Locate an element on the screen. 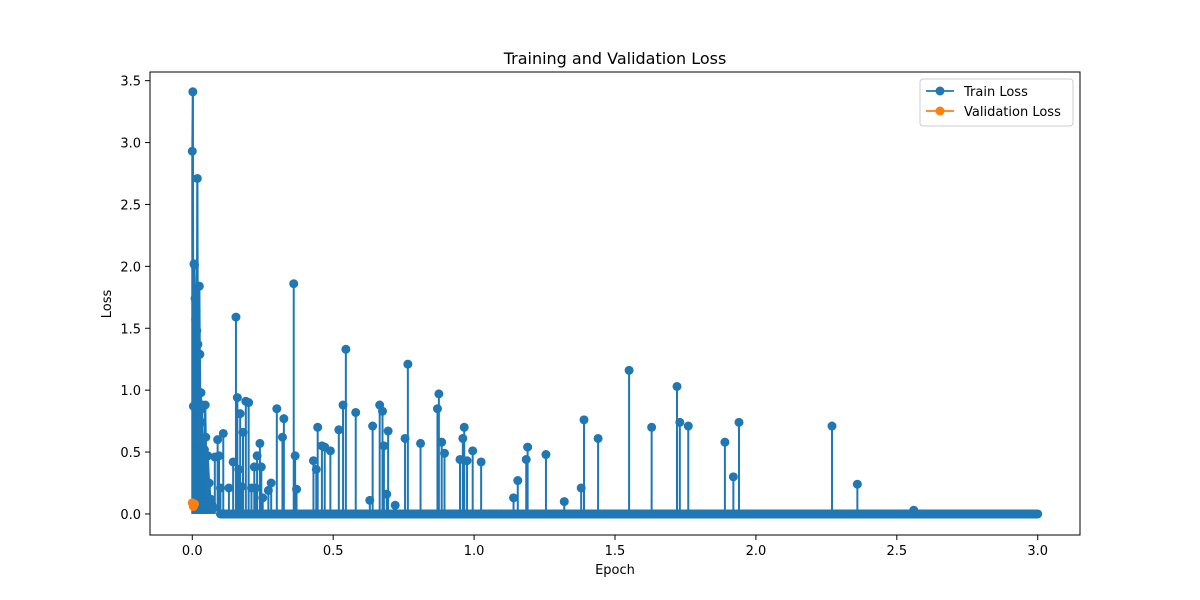 This screenshot has height=600, width=1200. validation-loss-markers is located at coordinates (193, 505).